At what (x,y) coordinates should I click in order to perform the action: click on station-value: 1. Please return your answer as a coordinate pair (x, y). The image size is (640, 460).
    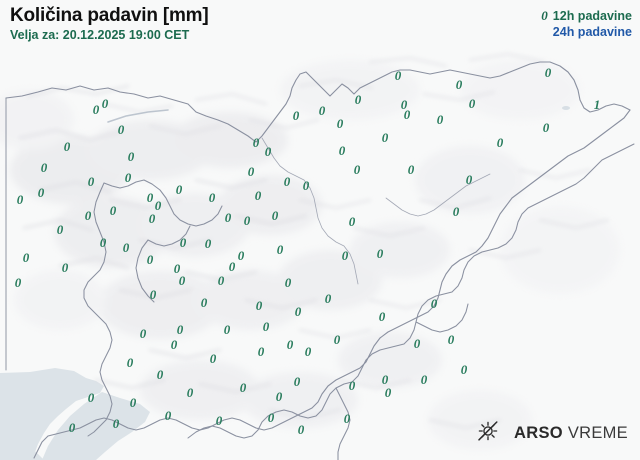
    Looking at the image, I should click on (597, 104).